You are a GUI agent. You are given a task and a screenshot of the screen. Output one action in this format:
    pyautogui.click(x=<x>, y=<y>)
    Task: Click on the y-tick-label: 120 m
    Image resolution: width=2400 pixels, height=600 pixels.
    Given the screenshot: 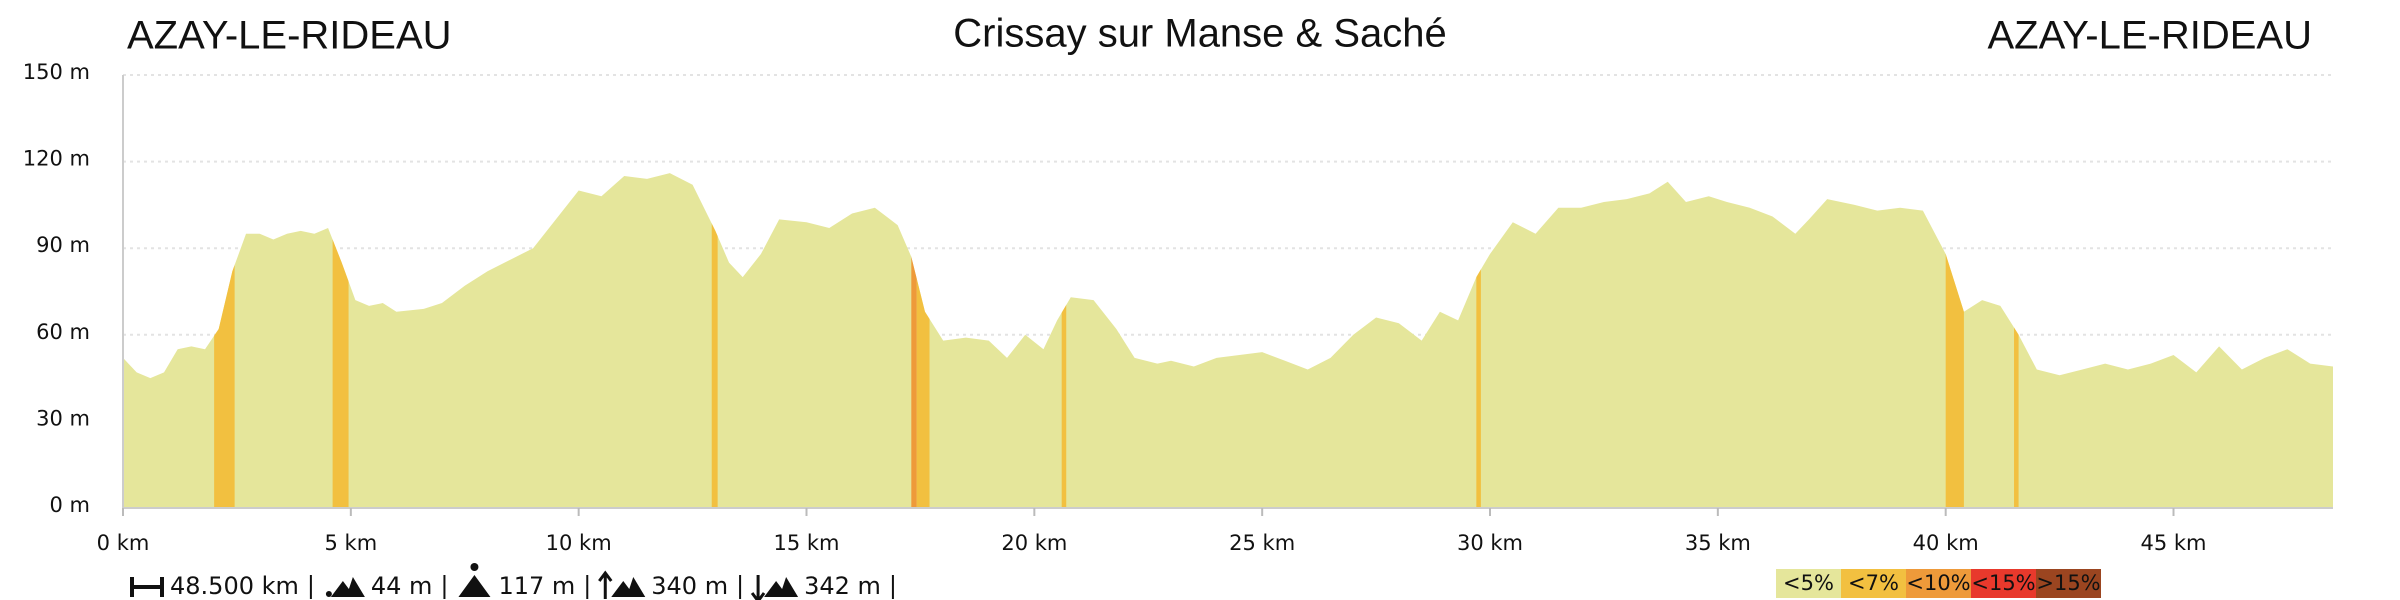 What is the action you would take?
    pyautogui.click(x=56, y=159)
    